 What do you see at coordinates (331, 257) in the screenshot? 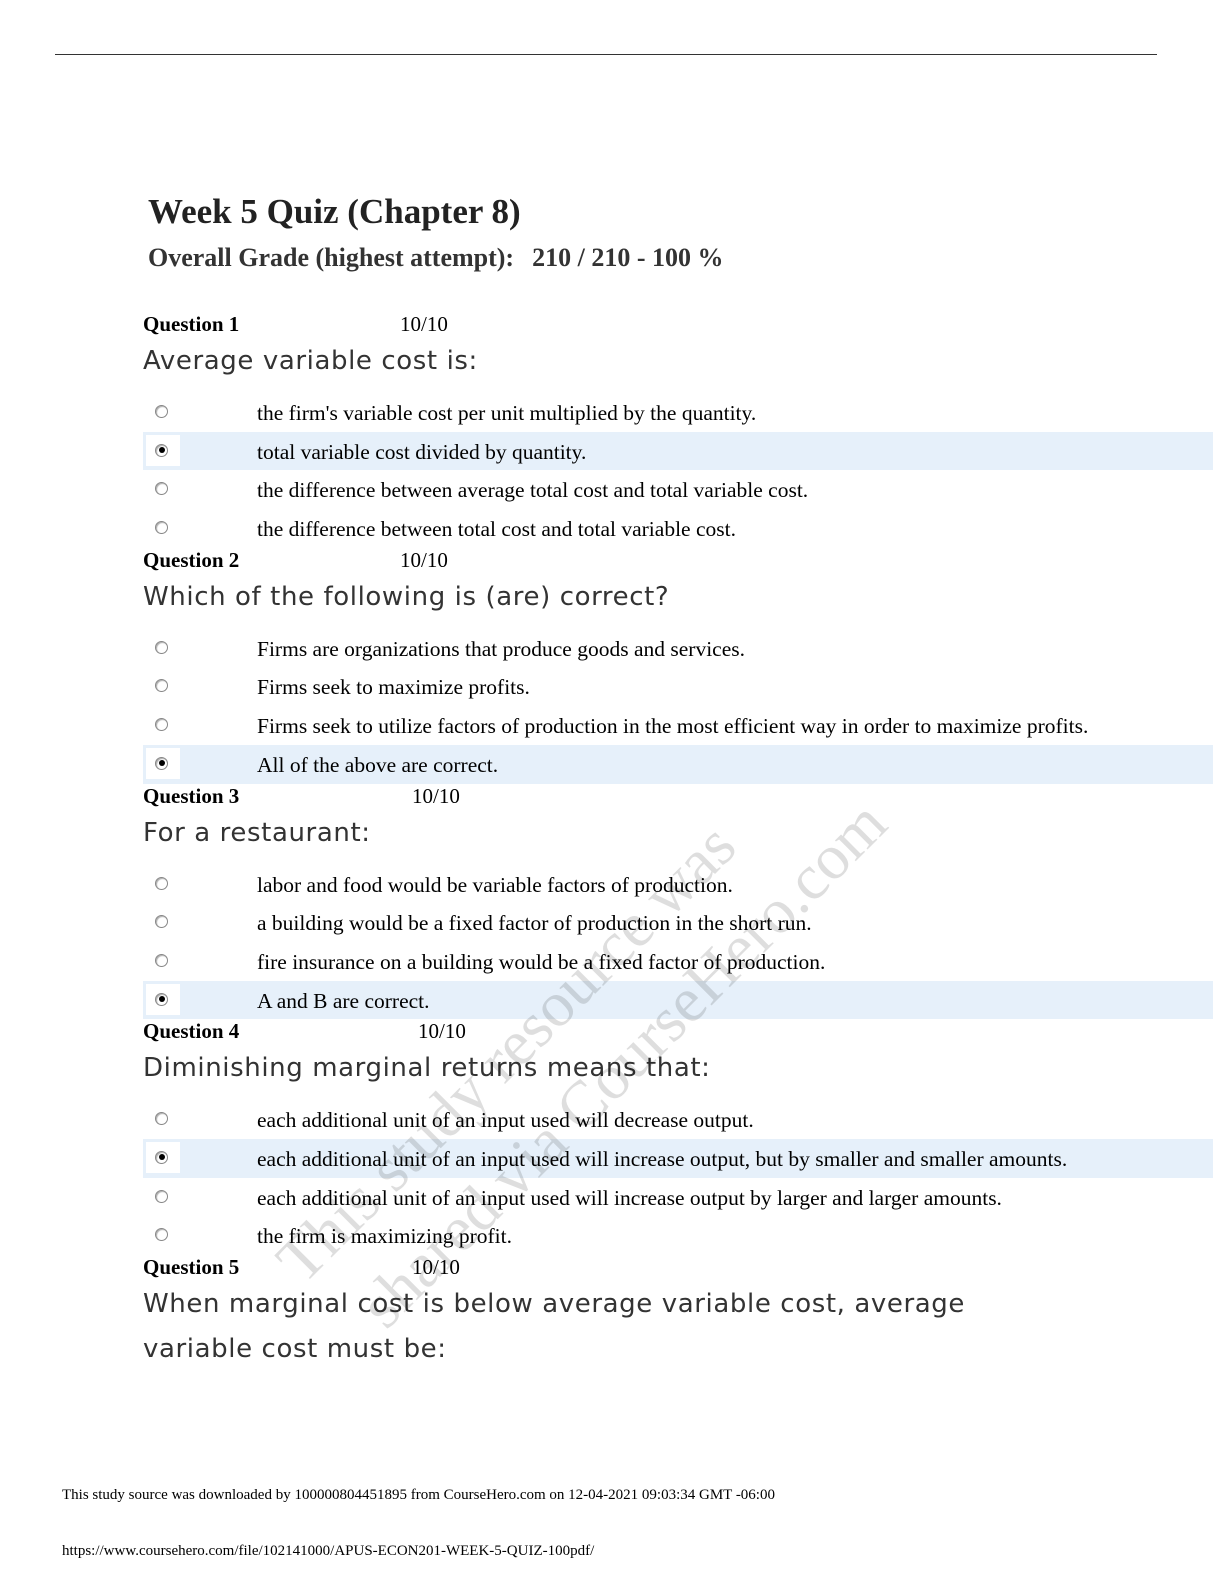
I see `grade-label: Overall Grade (highest attempt):` at bounding box center [331, 257].